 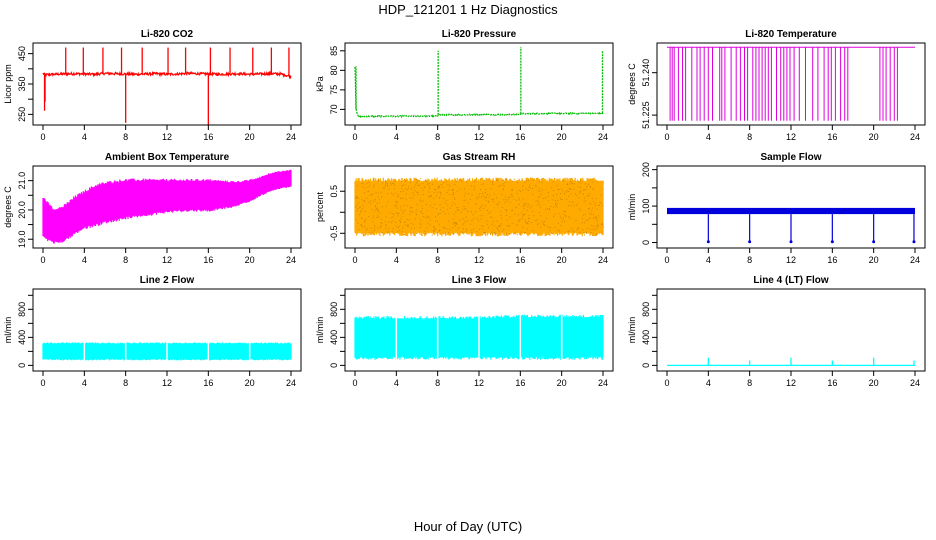 I want to click on y-tick-label: 75, so click(x=334, y=90).